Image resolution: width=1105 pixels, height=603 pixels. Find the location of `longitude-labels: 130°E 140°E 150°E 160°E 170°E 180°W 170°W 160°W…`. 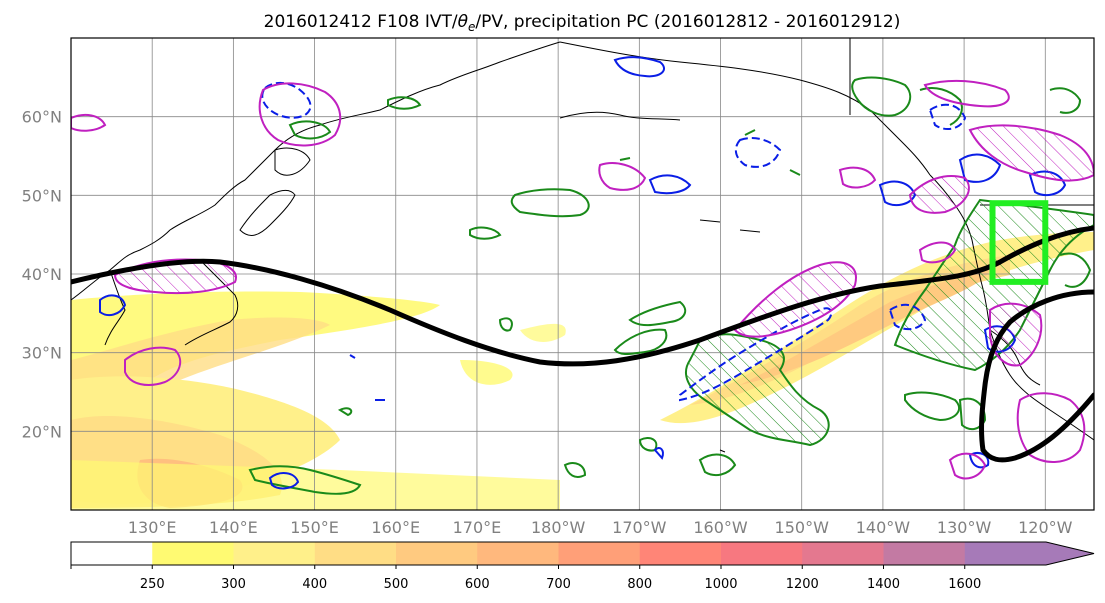

longitude-labels: 130°E 140°E 150°E 160°E 170°E 180°W 170°W 160°W… is located at coordinates (600, 527).